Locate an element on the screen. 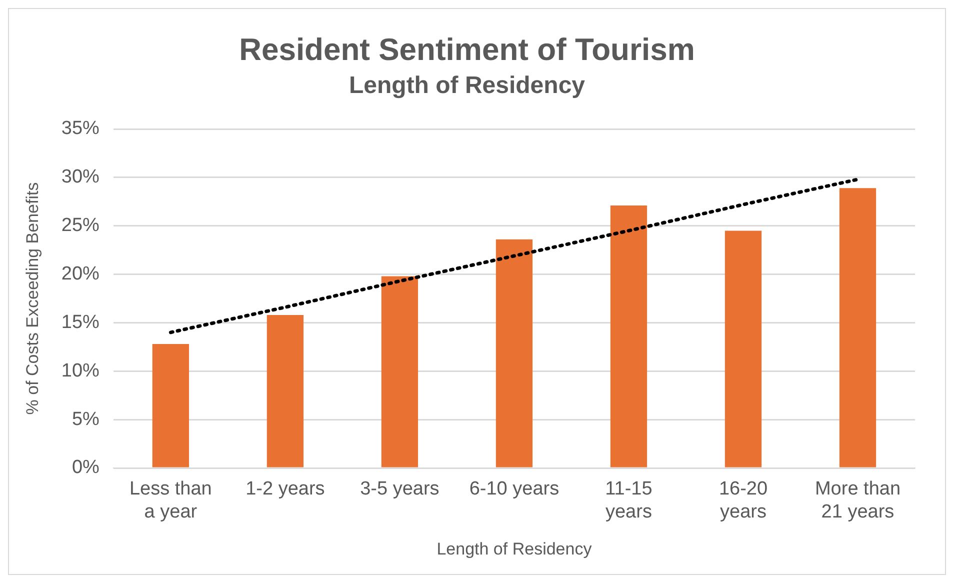  y-tick-label: 0% is located at coordinates (86, 467).